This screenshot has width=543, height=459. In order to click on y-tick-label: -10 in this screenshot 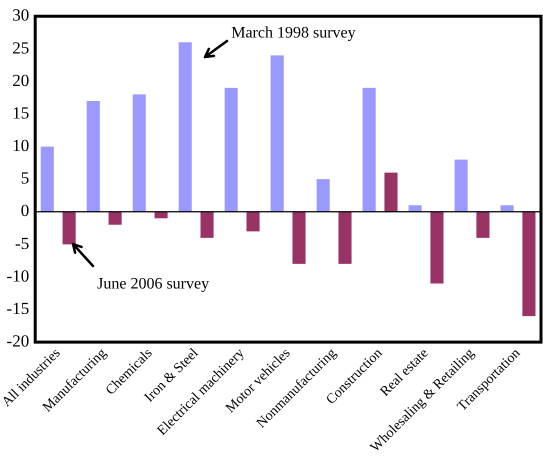, I will do `click(18, 276)`.